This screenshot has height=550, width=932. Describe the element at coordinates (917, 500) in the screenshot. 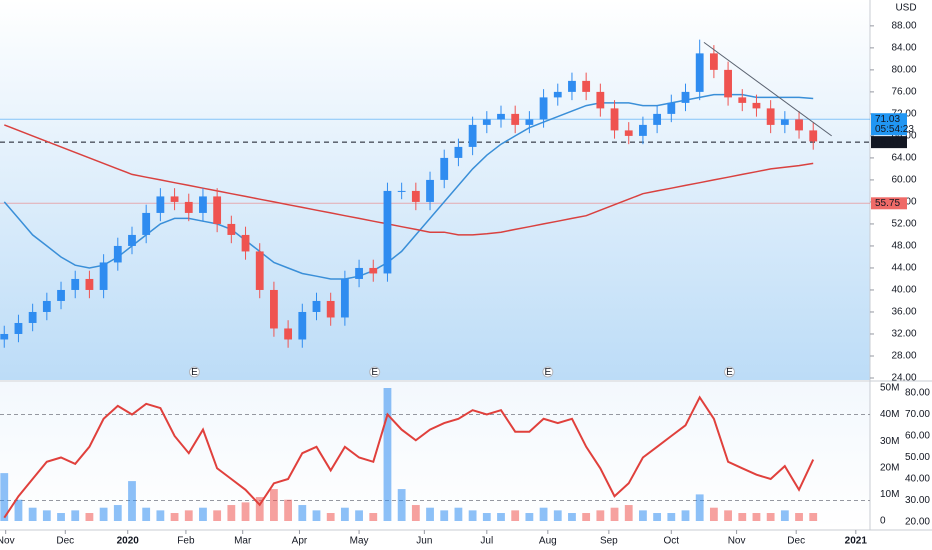

I see `rsi-tick-label: 30.00` at that location.